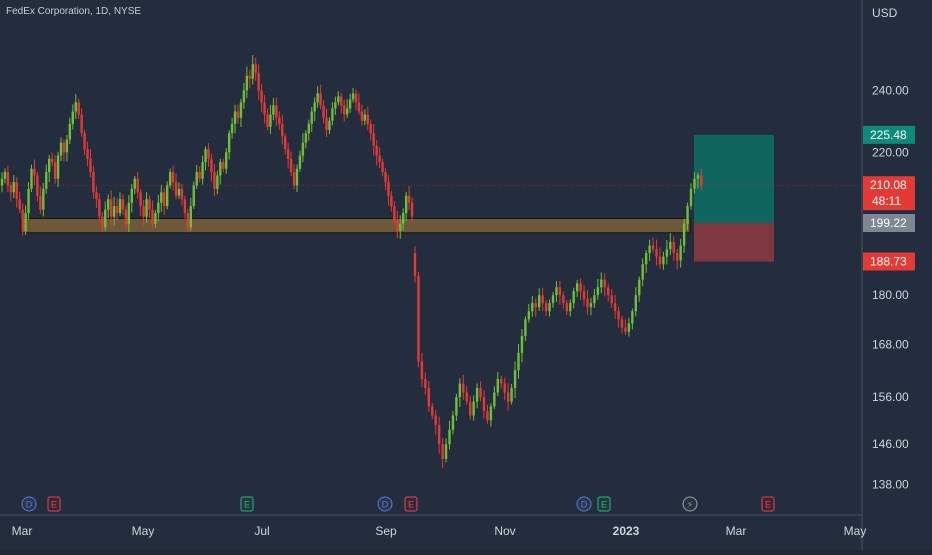 The width and height of the screenshot is (932, 555). I want to click on symbol-title: FedEx Corporation, 1D, NYSE, so click(74, 11).